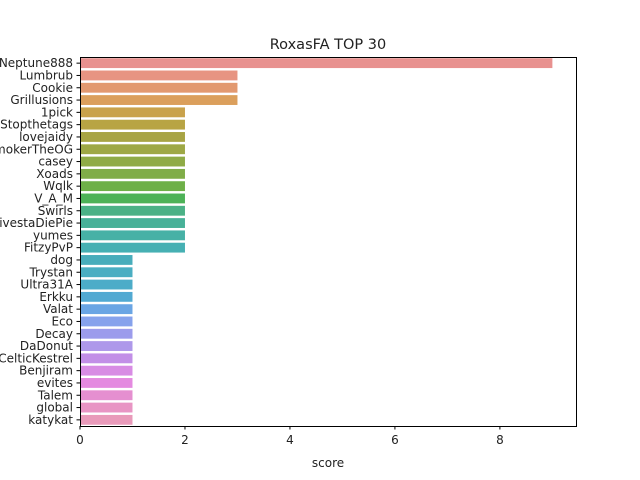 Image resolution: width=640 pixels, height=480 pixels. What do you see at coordinates (58, 309) in the screenshot?
I see `y-tick-label: Valat` at bounding box center [58, 309].